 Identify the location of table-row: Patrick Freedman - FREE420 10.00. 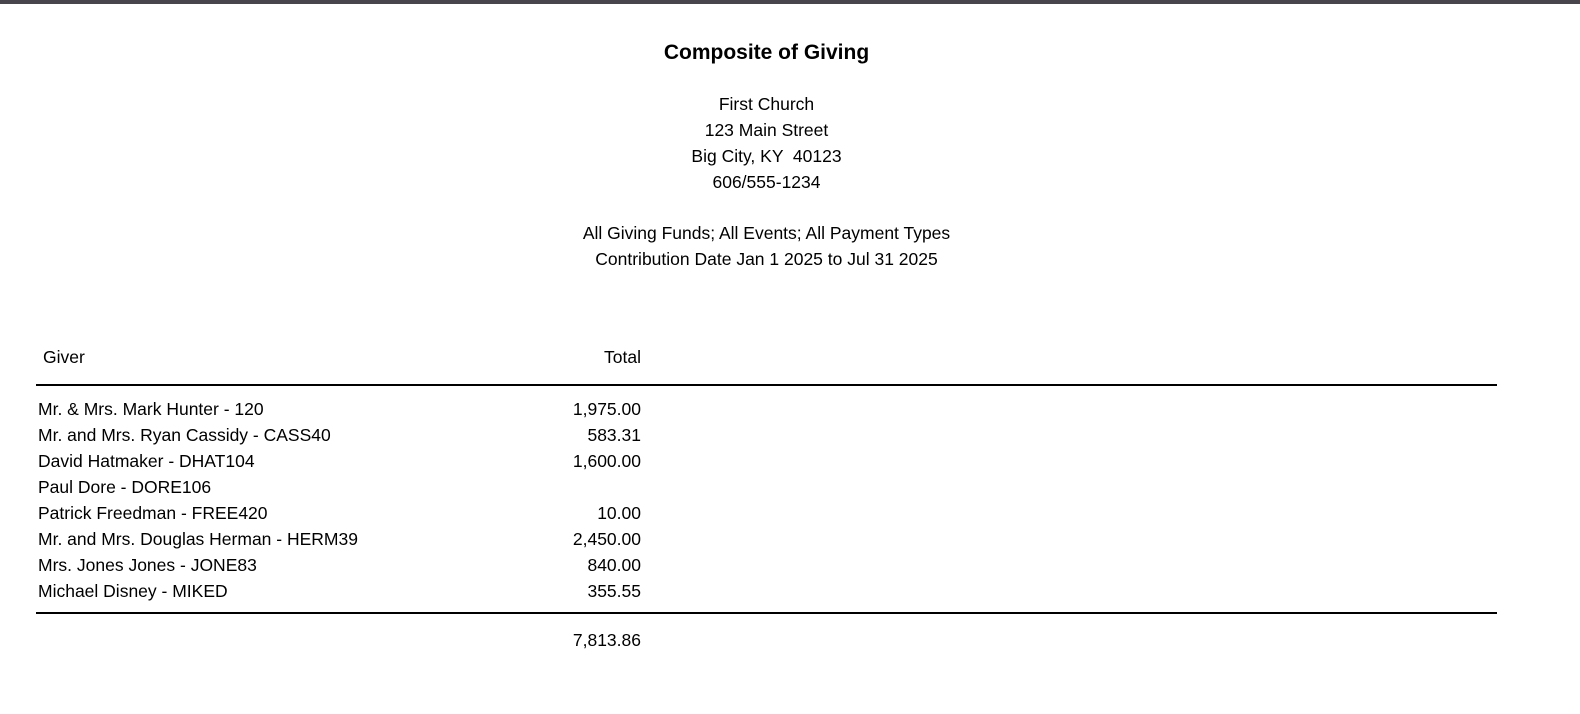
(766, 513).